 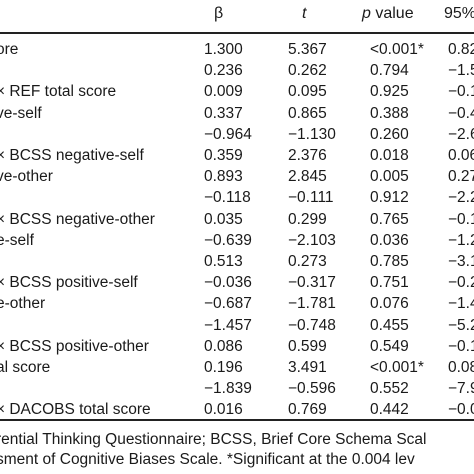 What do you see at coordinates (461, 198) in the screenshot?
I see `row-ci: −2.2` at bounding box center [461, 198].